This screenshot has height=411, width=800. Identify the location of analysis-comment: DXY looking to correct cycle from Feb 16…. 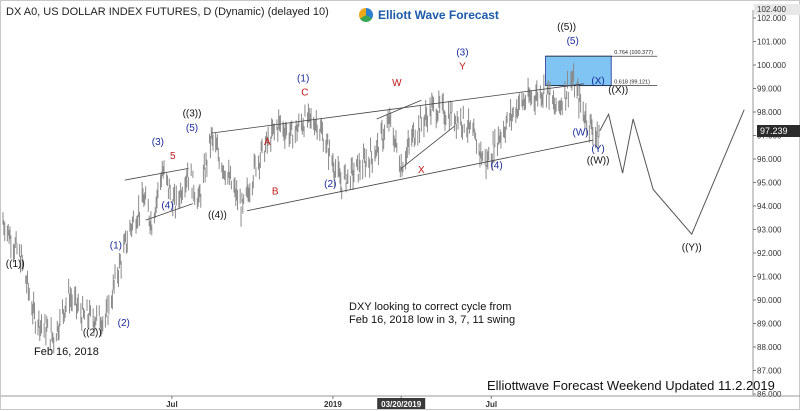
(432, 314).